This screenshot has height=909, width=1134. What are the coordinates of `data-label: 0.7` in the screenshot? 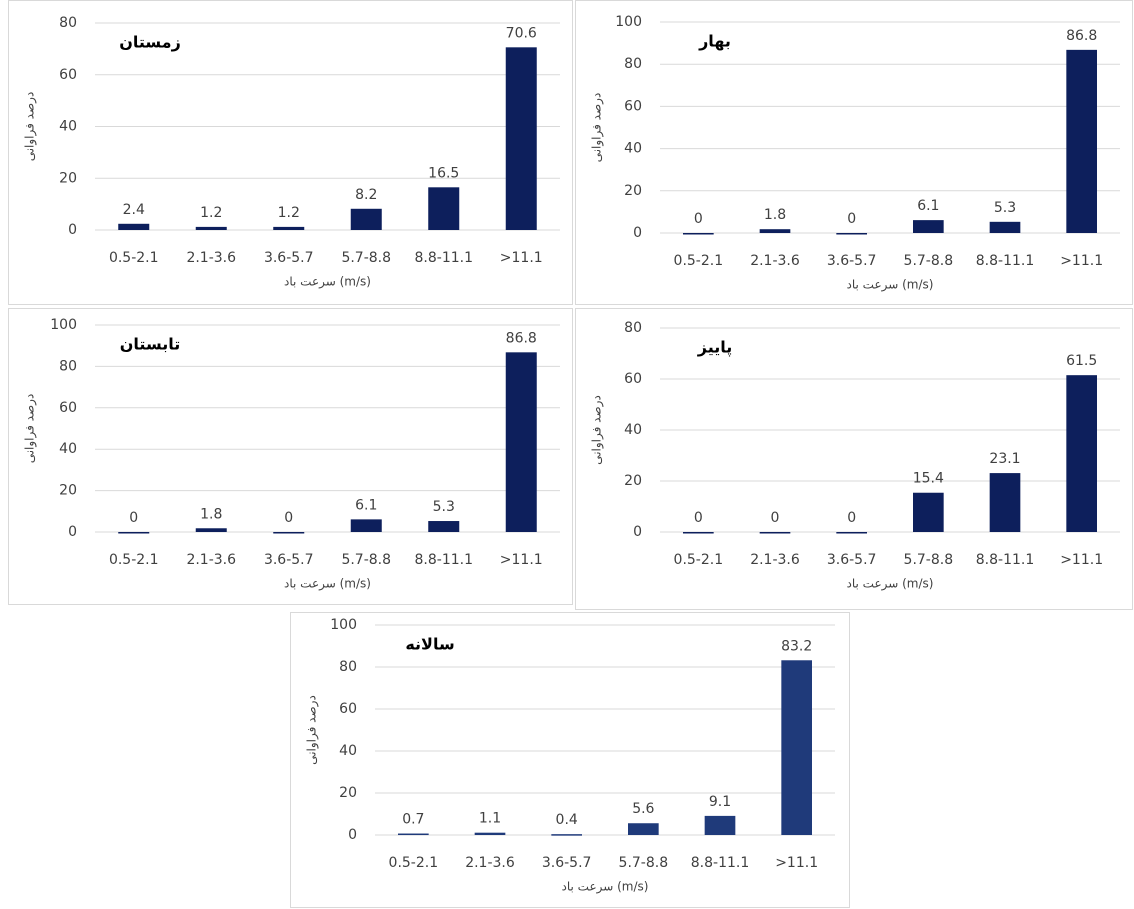 It's located at (413, 820).